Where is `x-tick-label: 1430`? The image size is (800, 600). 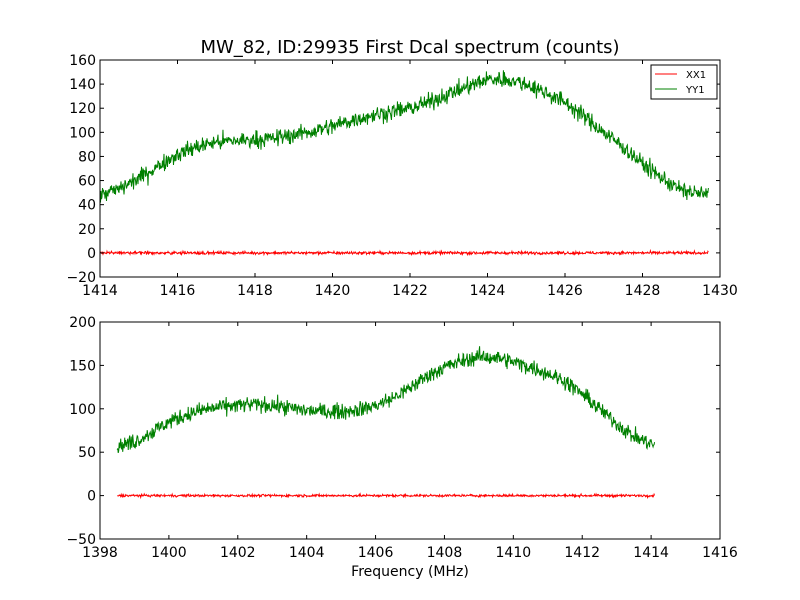
x-tick-label: 1430 is located at coordinates (720, 291).